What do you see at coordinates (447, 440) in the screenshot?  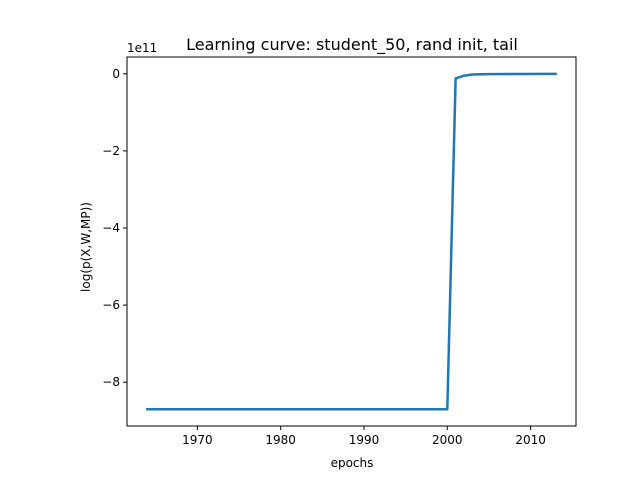 I see `x-tick-label: 2000` at bounding box center [447, 440].